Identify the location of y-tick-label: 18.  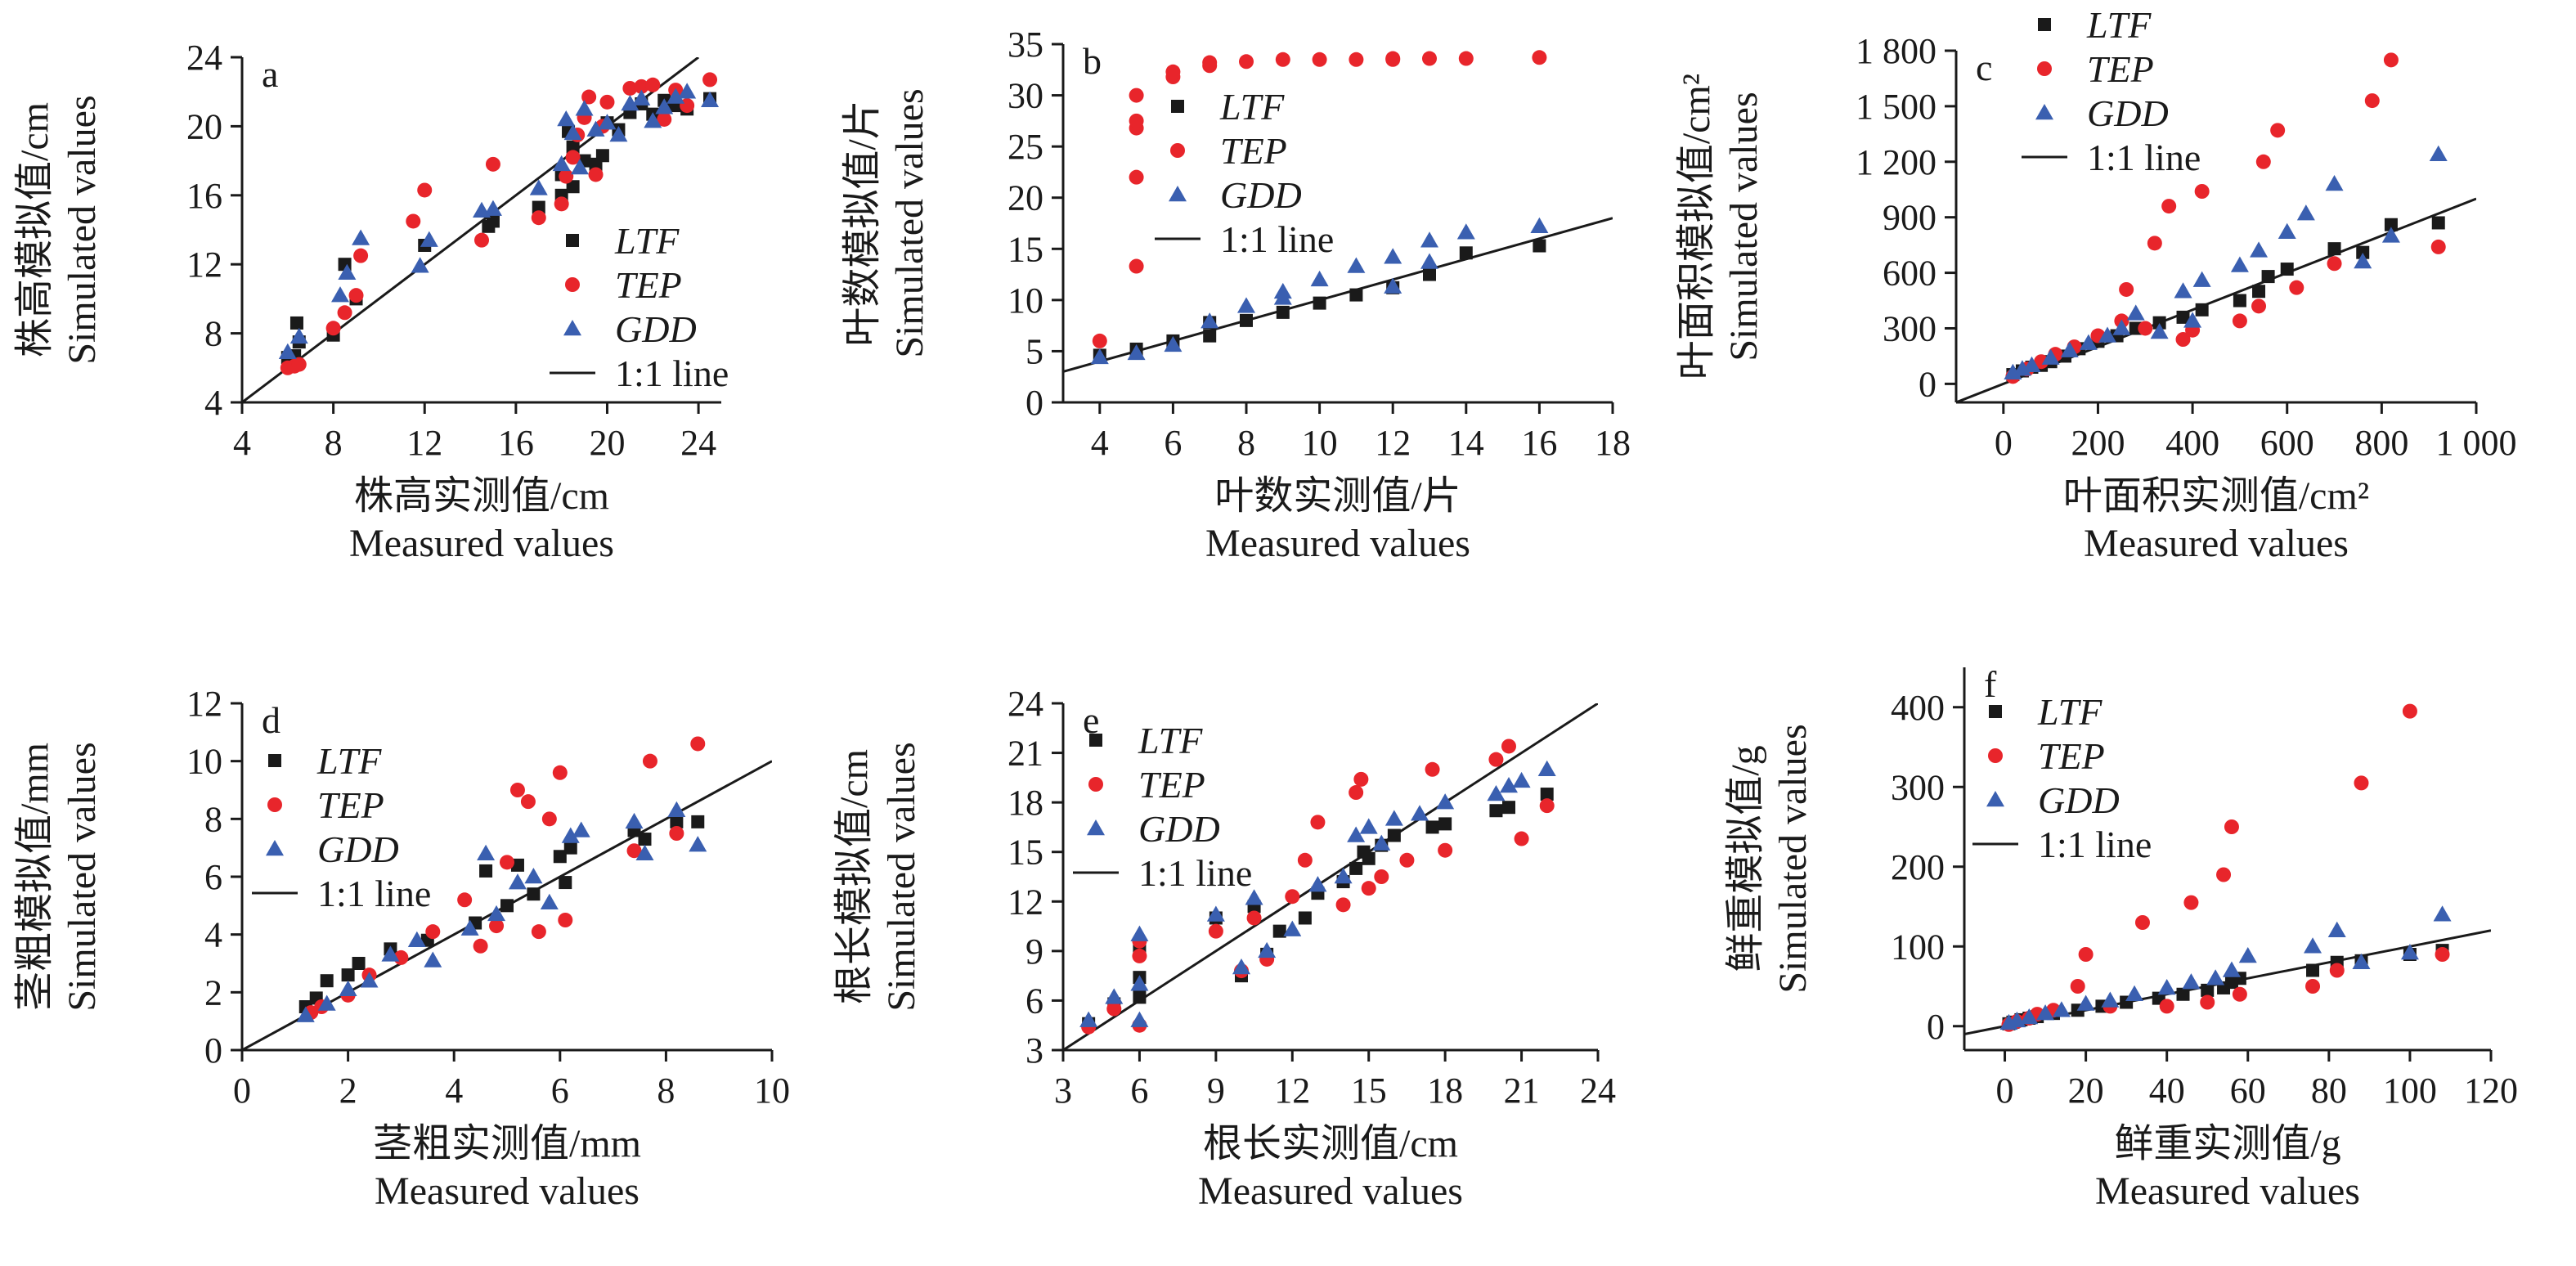
(1025, 803).